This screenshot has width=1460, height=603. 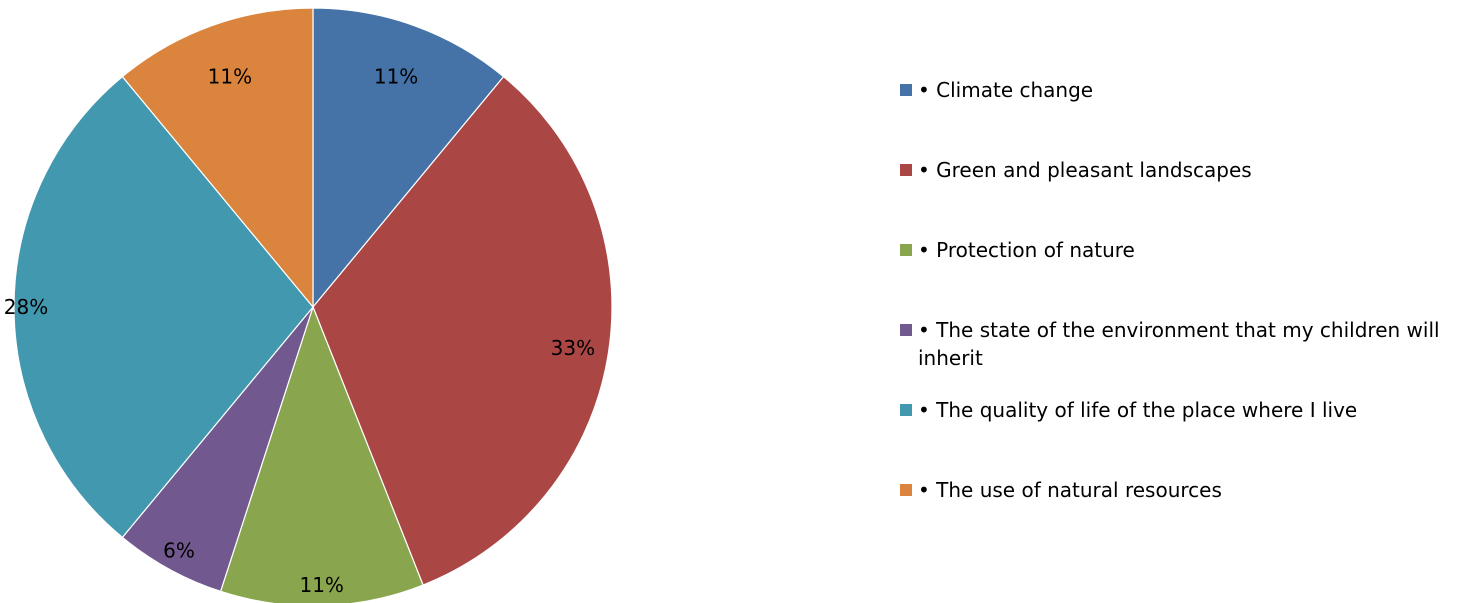 I want to click on pie-data-label: 6%, so click(x=179, y=551).